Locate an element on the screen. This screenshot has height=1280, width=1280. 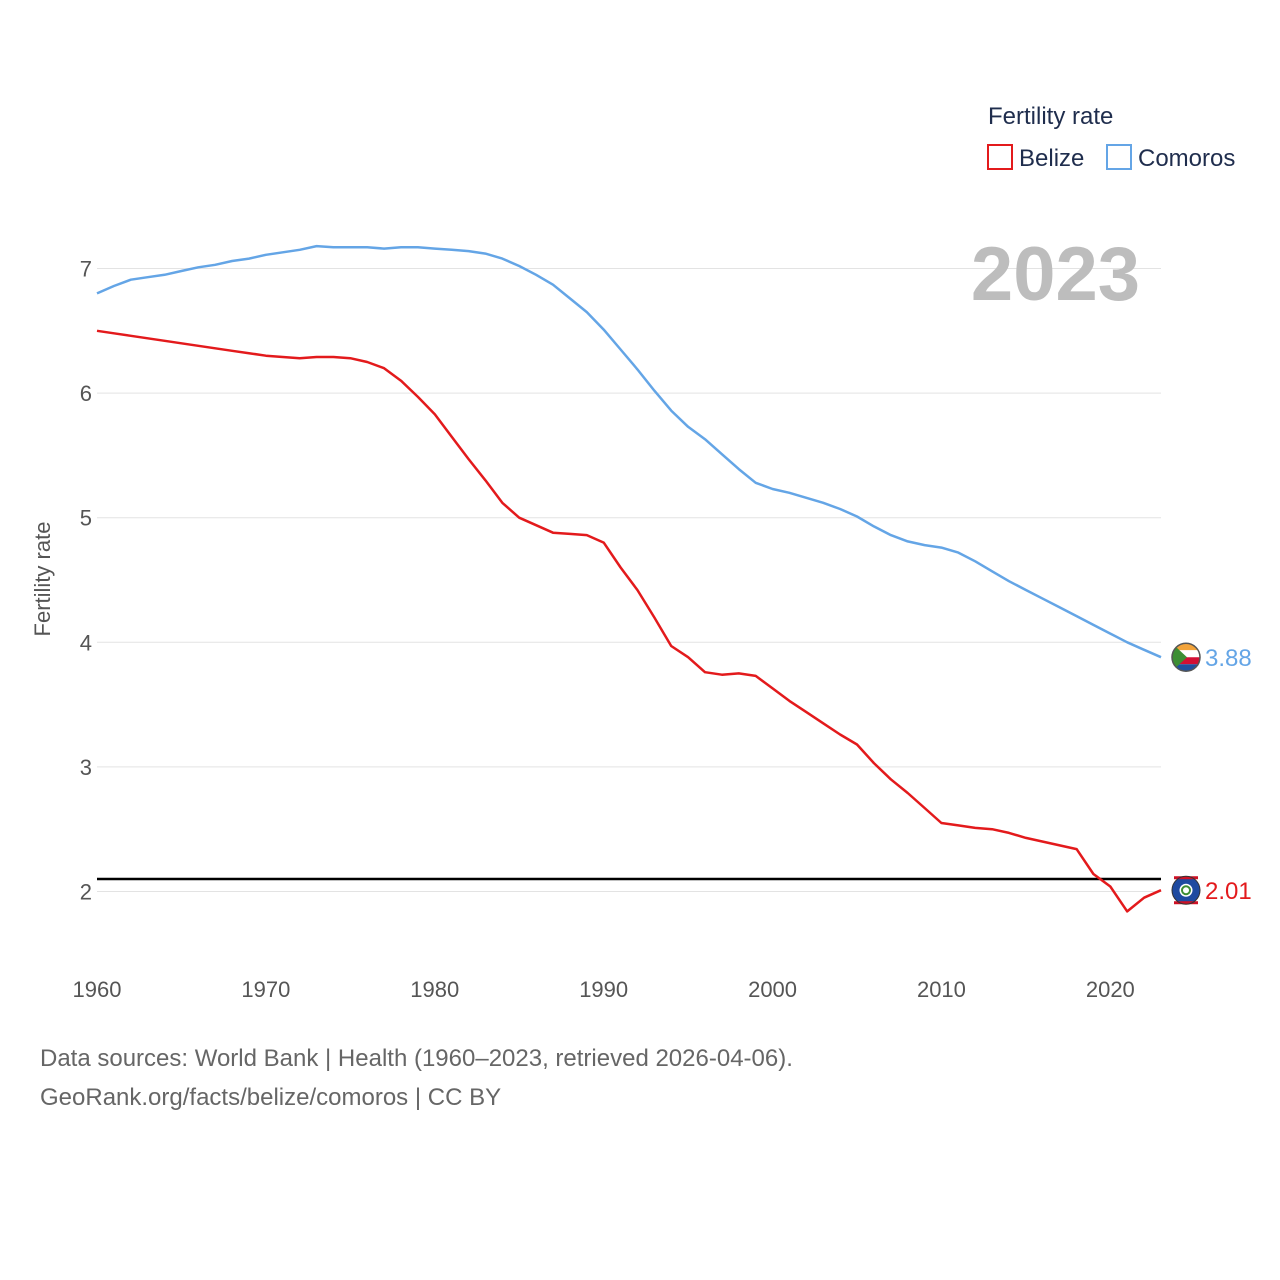
end-markers: 3.88 2.01 is located at coordinates (1211, 773).